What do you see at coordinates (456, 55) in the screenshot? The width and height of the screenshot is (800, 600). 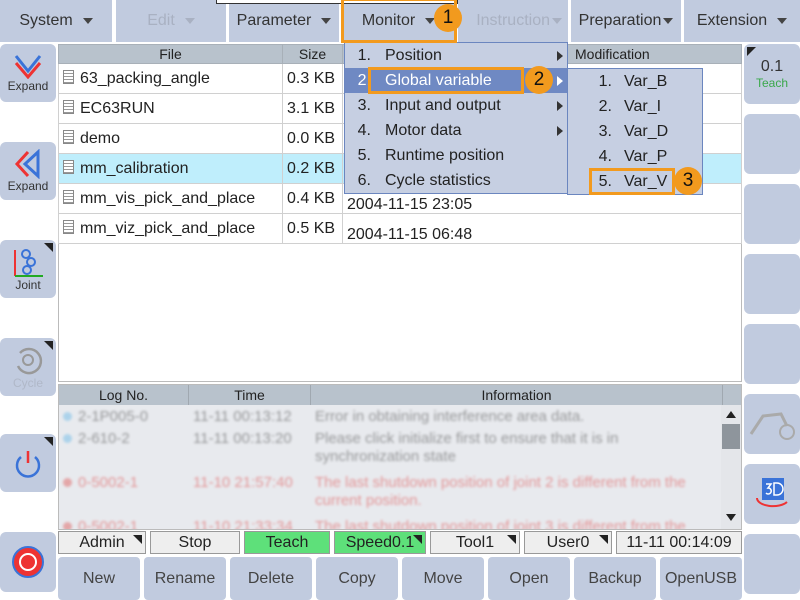 I see `monitor-menu-item-position: 1. Position` at bounding box center [456, 55].